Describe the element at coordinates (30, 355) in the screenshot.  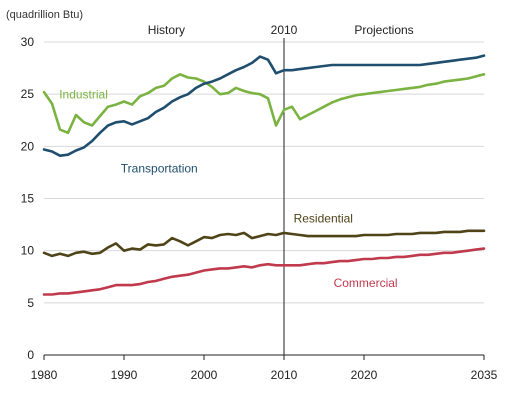
I see `y-tick-label-0: 0` at that location.